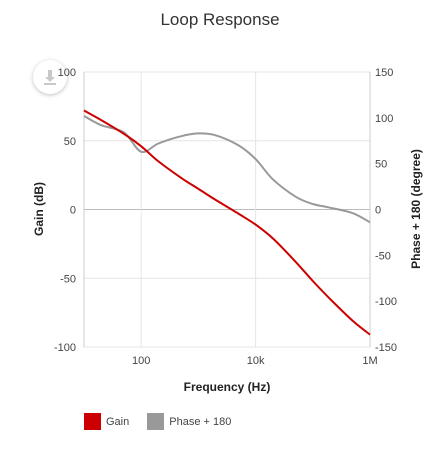  Describe the element at coordinates (256, 361) in the screenshot. I see `x-tick-label: 10k` at that location.